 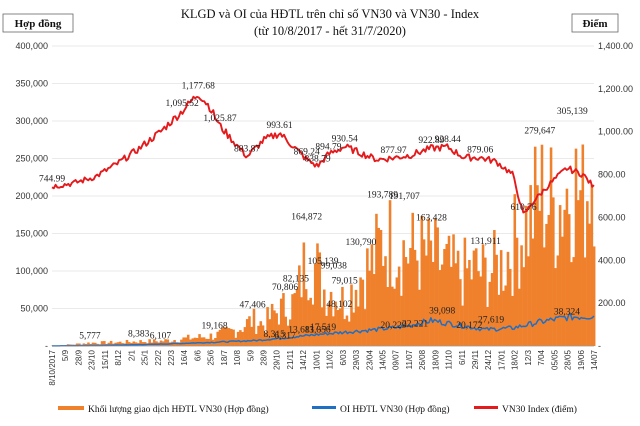 I want to click on data-label: 5,777, so click(x=90, y=337).